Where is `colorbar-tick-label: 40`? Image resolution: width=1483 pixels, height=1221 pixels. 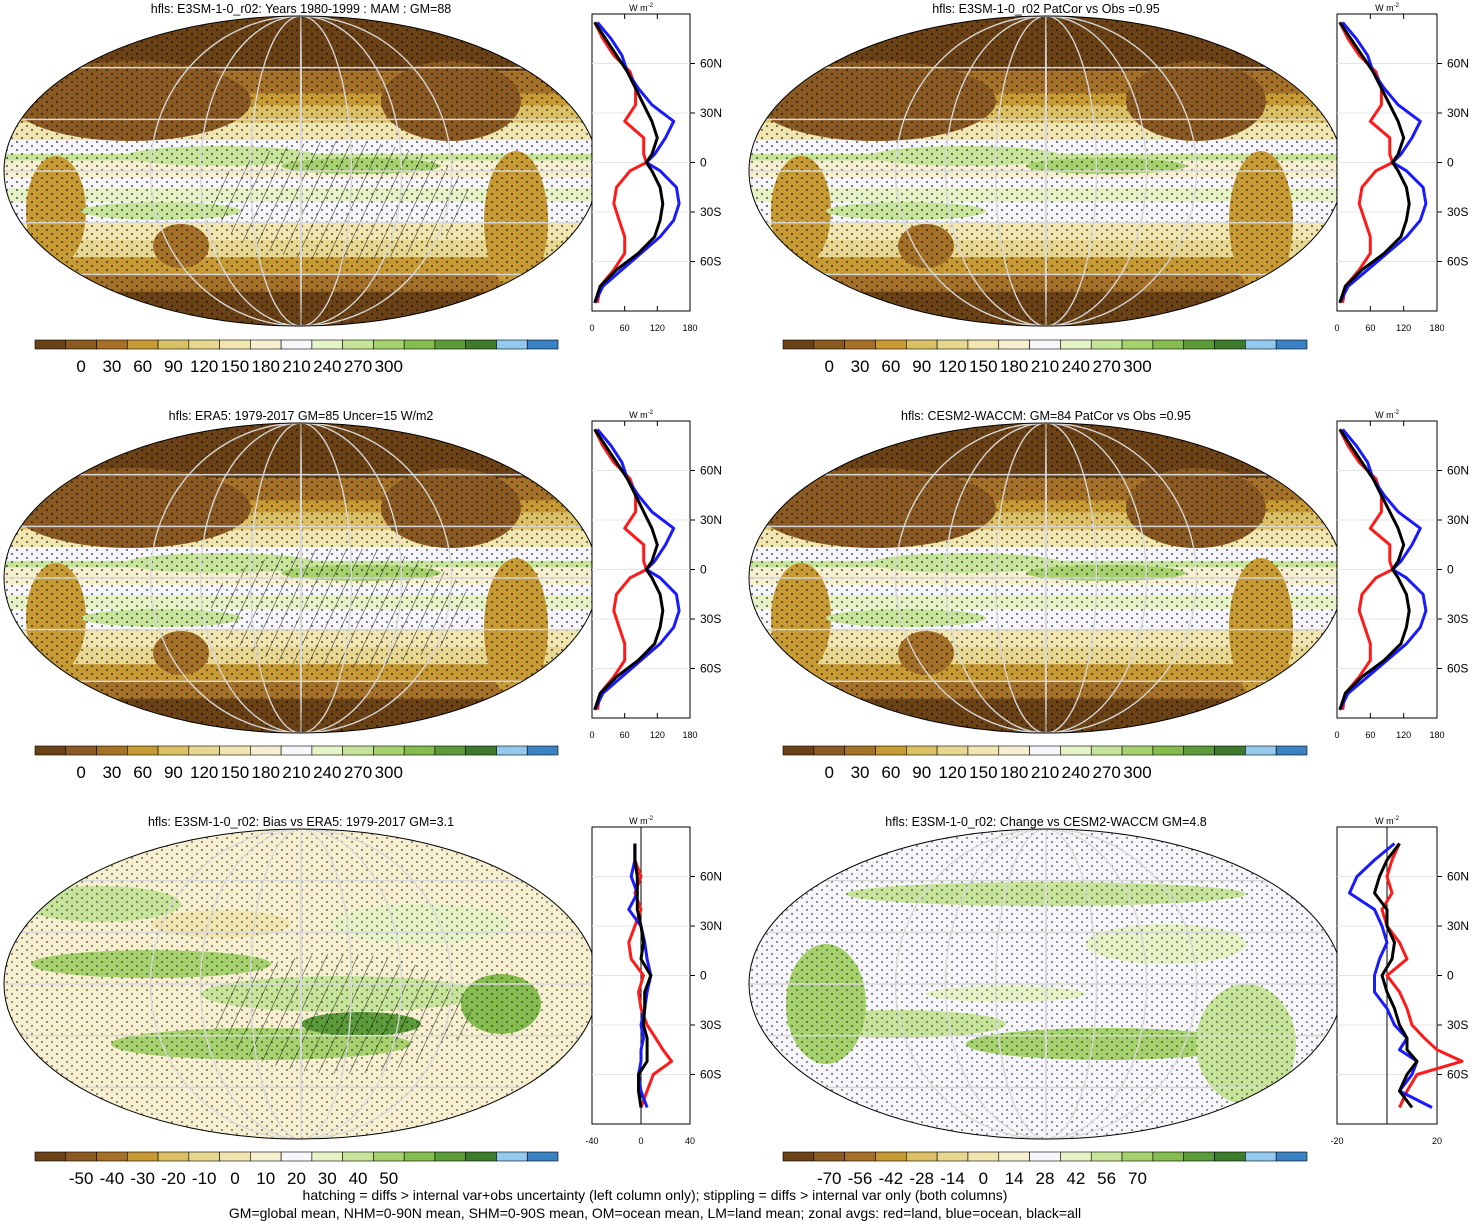 colorbar-tick-label: 40 is located at coordinates (358, 1178).